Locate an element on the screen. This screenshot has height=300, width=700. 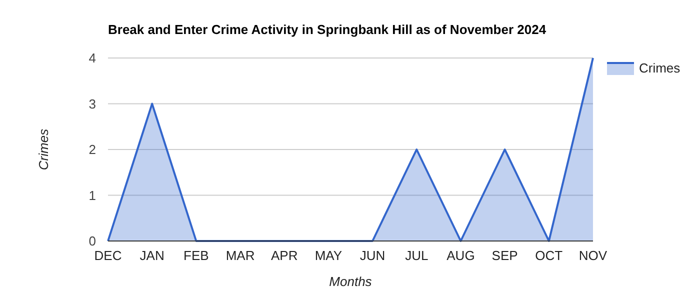
y-axis-title: Crimes is located at coordinates (43, 149).